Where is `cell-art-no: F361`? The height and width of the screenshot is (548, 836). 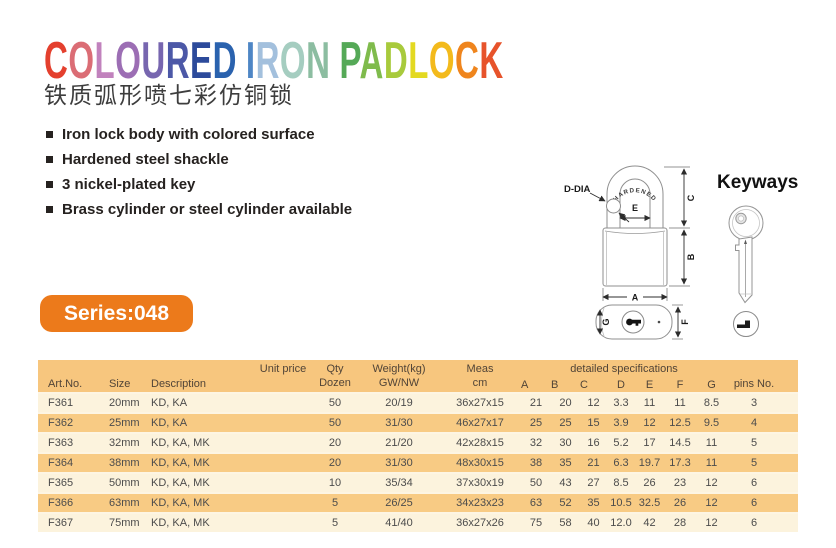 cell-art-no: F361 is located at coordinates (61, 403).